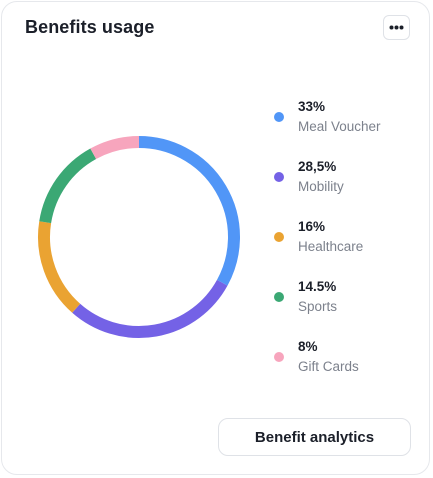 The image size is (433, 478). What do you see at coordinates (317, 166) in the screenshot?
I see `legend-value: 28,5%` at bounding box center [317, 166].